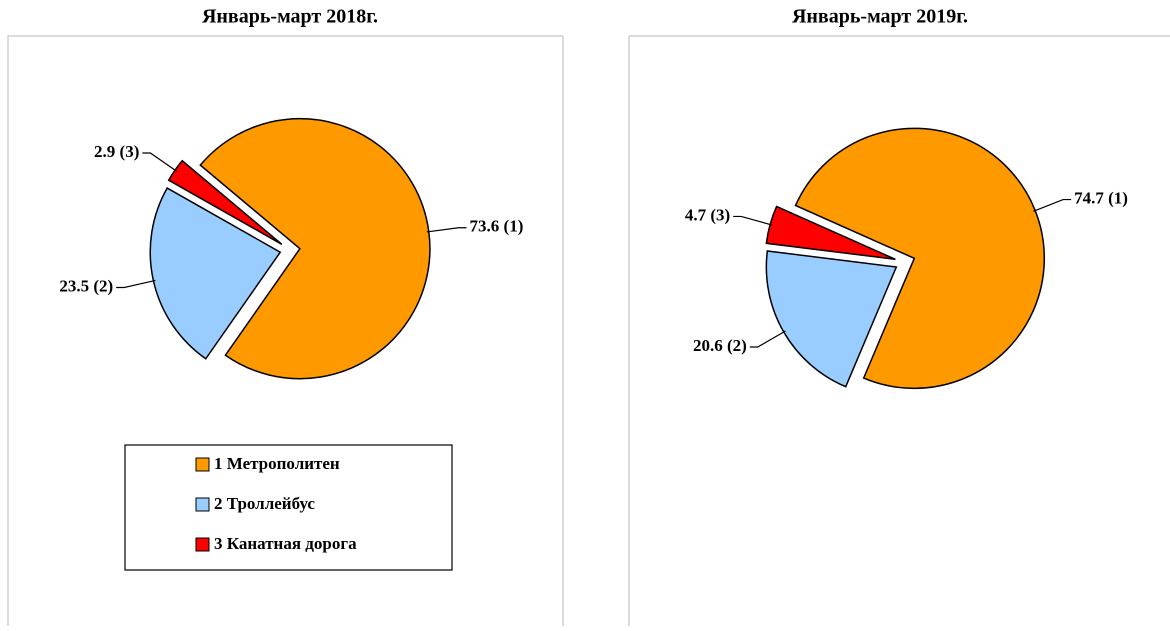  What do you see at coordinates (285, 543) in the screenshot?
I see `legend-label: 3 Канатная дорога` at bounding box center [285, 543].